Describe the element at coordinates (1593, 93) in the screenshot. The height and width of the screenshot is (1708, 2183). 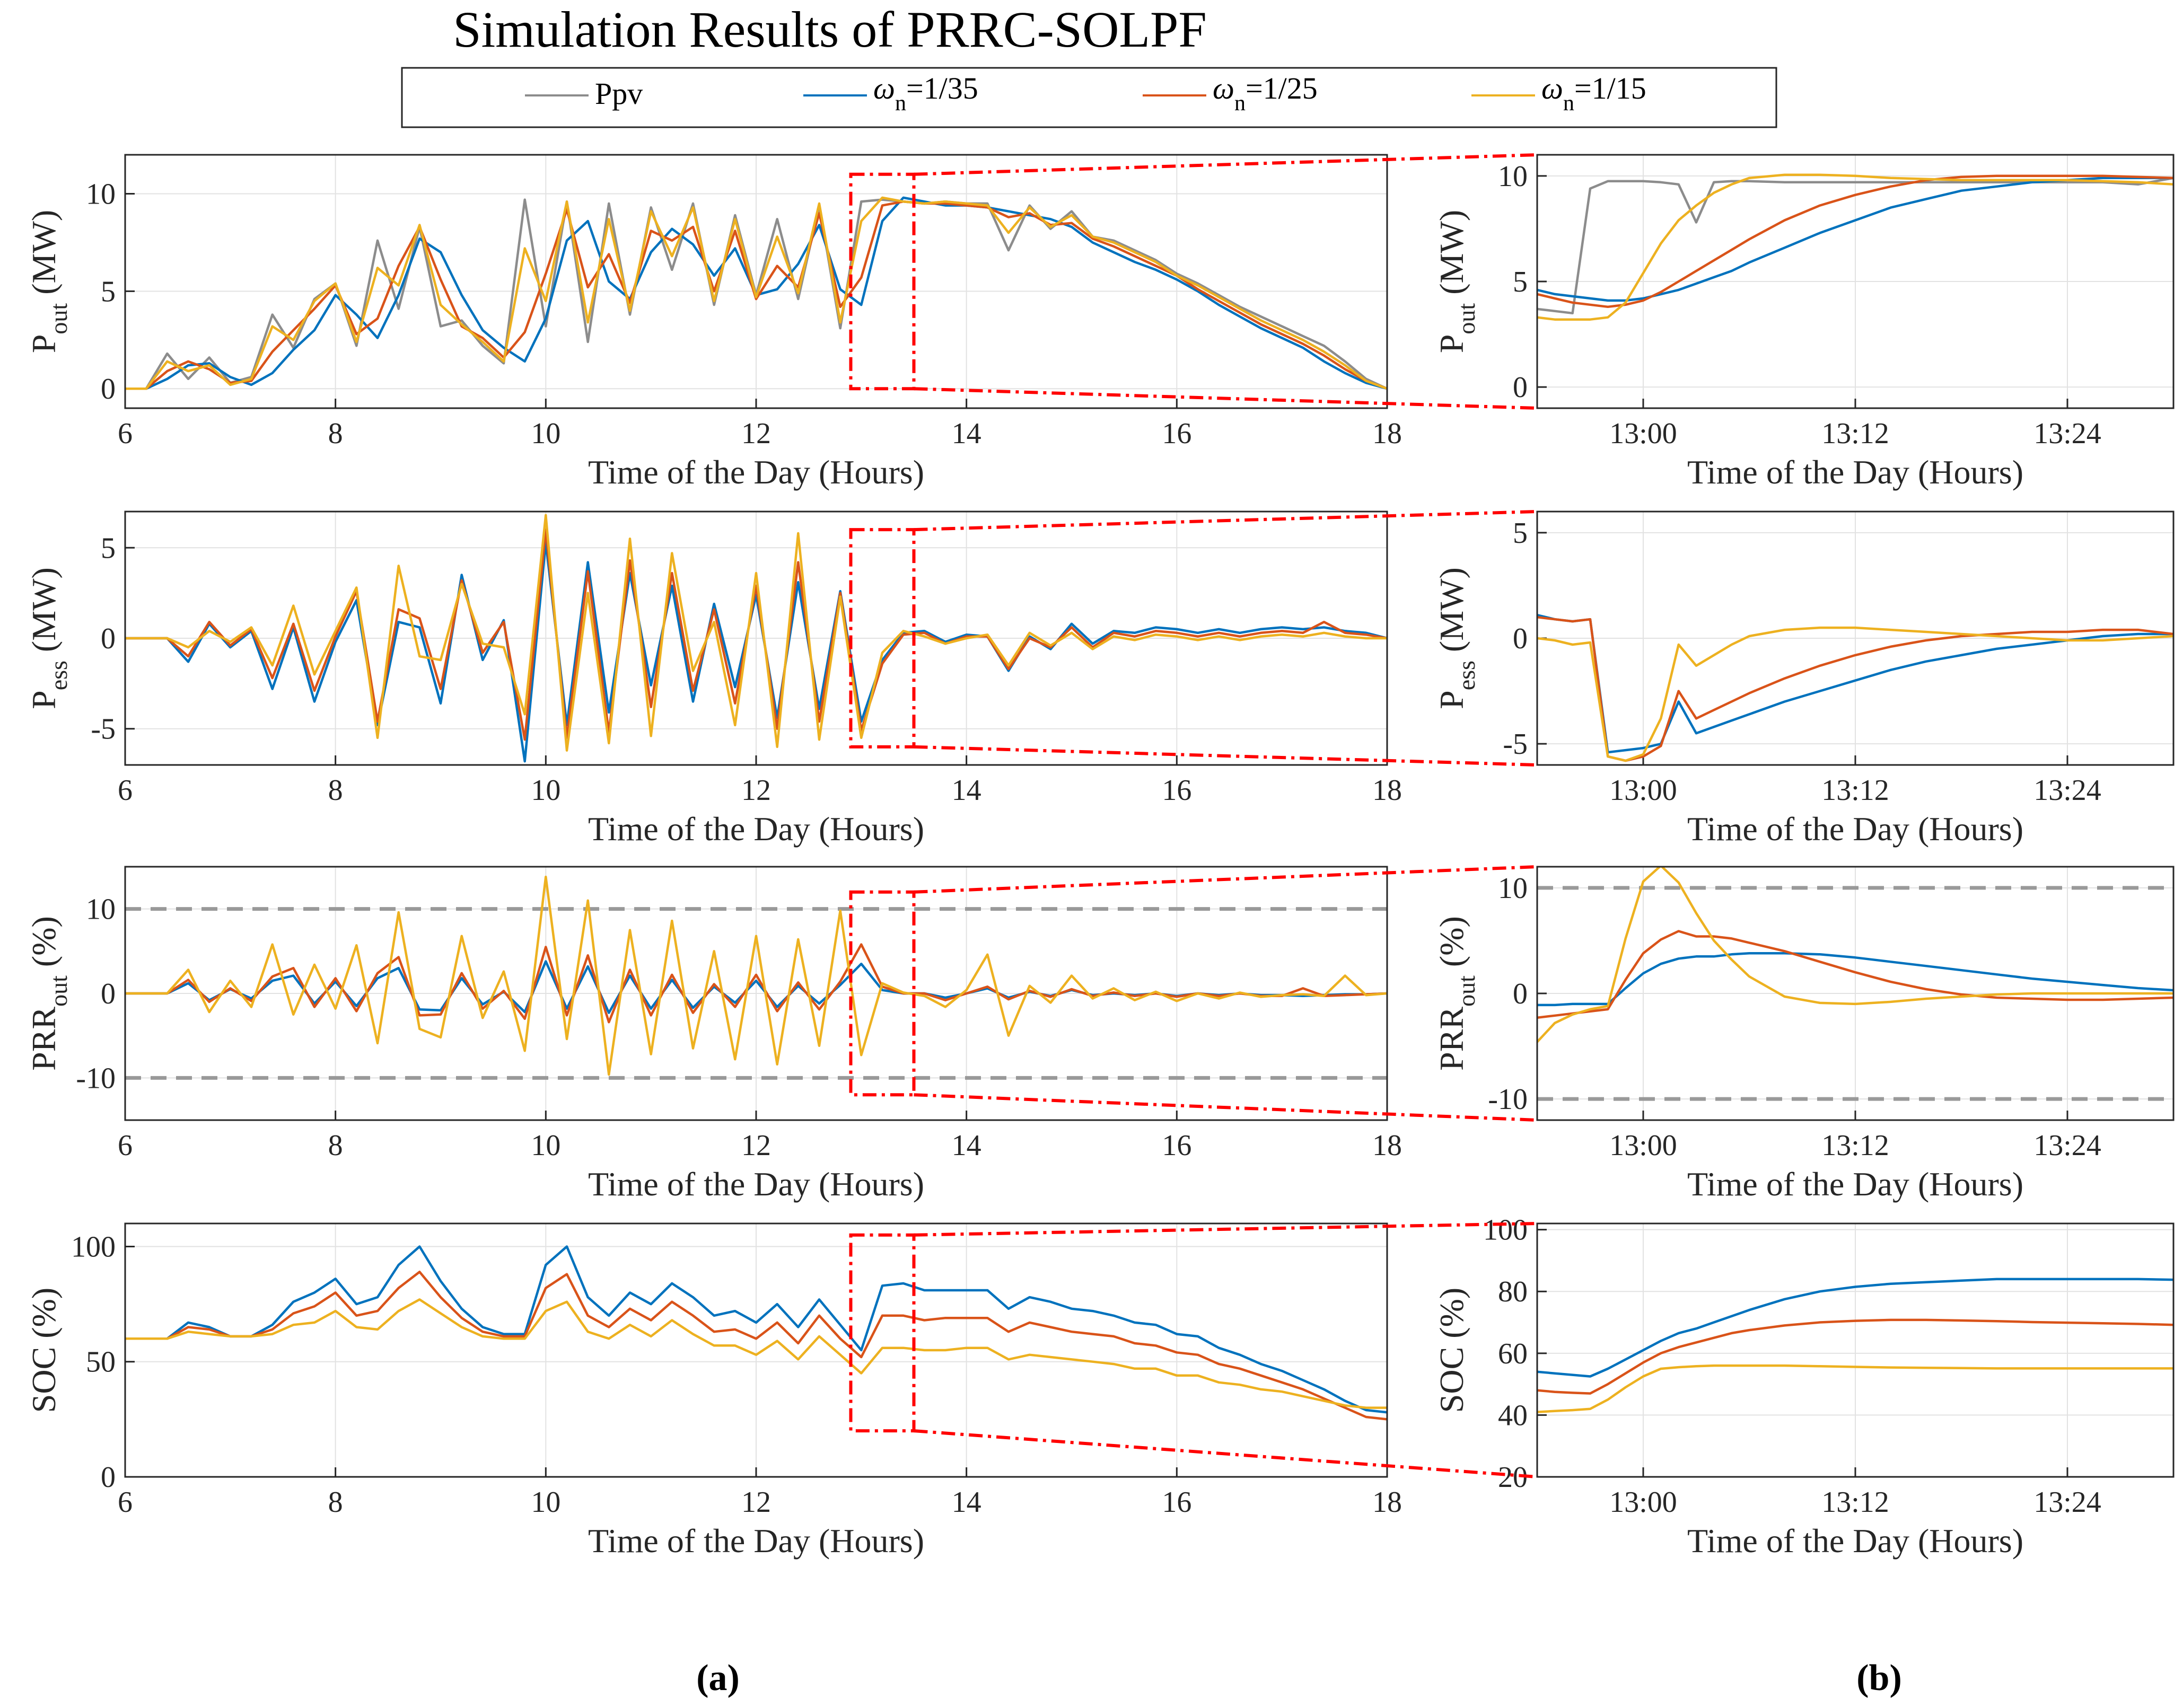
I see `legend-label-w15: ωn=1/15` at that location.